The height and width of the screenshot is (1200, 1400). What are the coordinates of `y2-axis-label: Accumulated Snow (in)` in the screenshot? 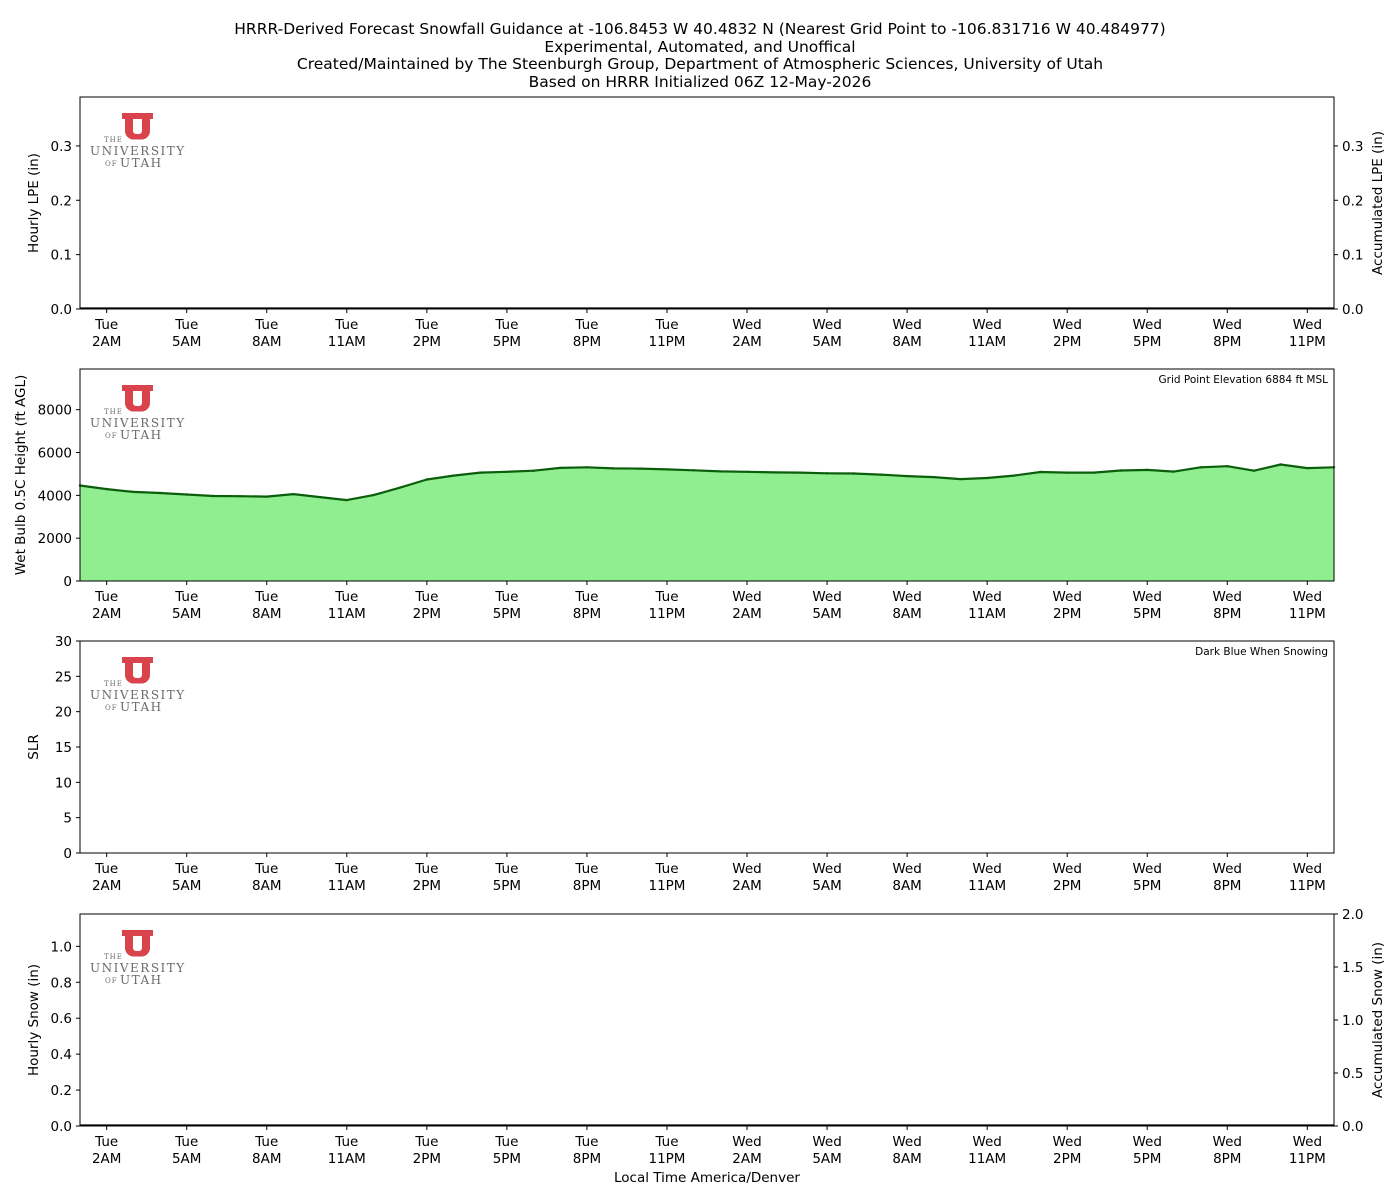 It's located at (1378, 1020).